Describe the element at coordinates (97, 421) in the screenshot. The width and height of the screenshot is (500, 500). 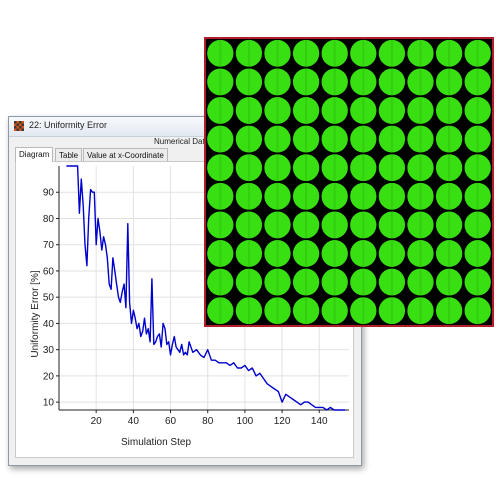
I see `x-tick-label: 20` at that location.